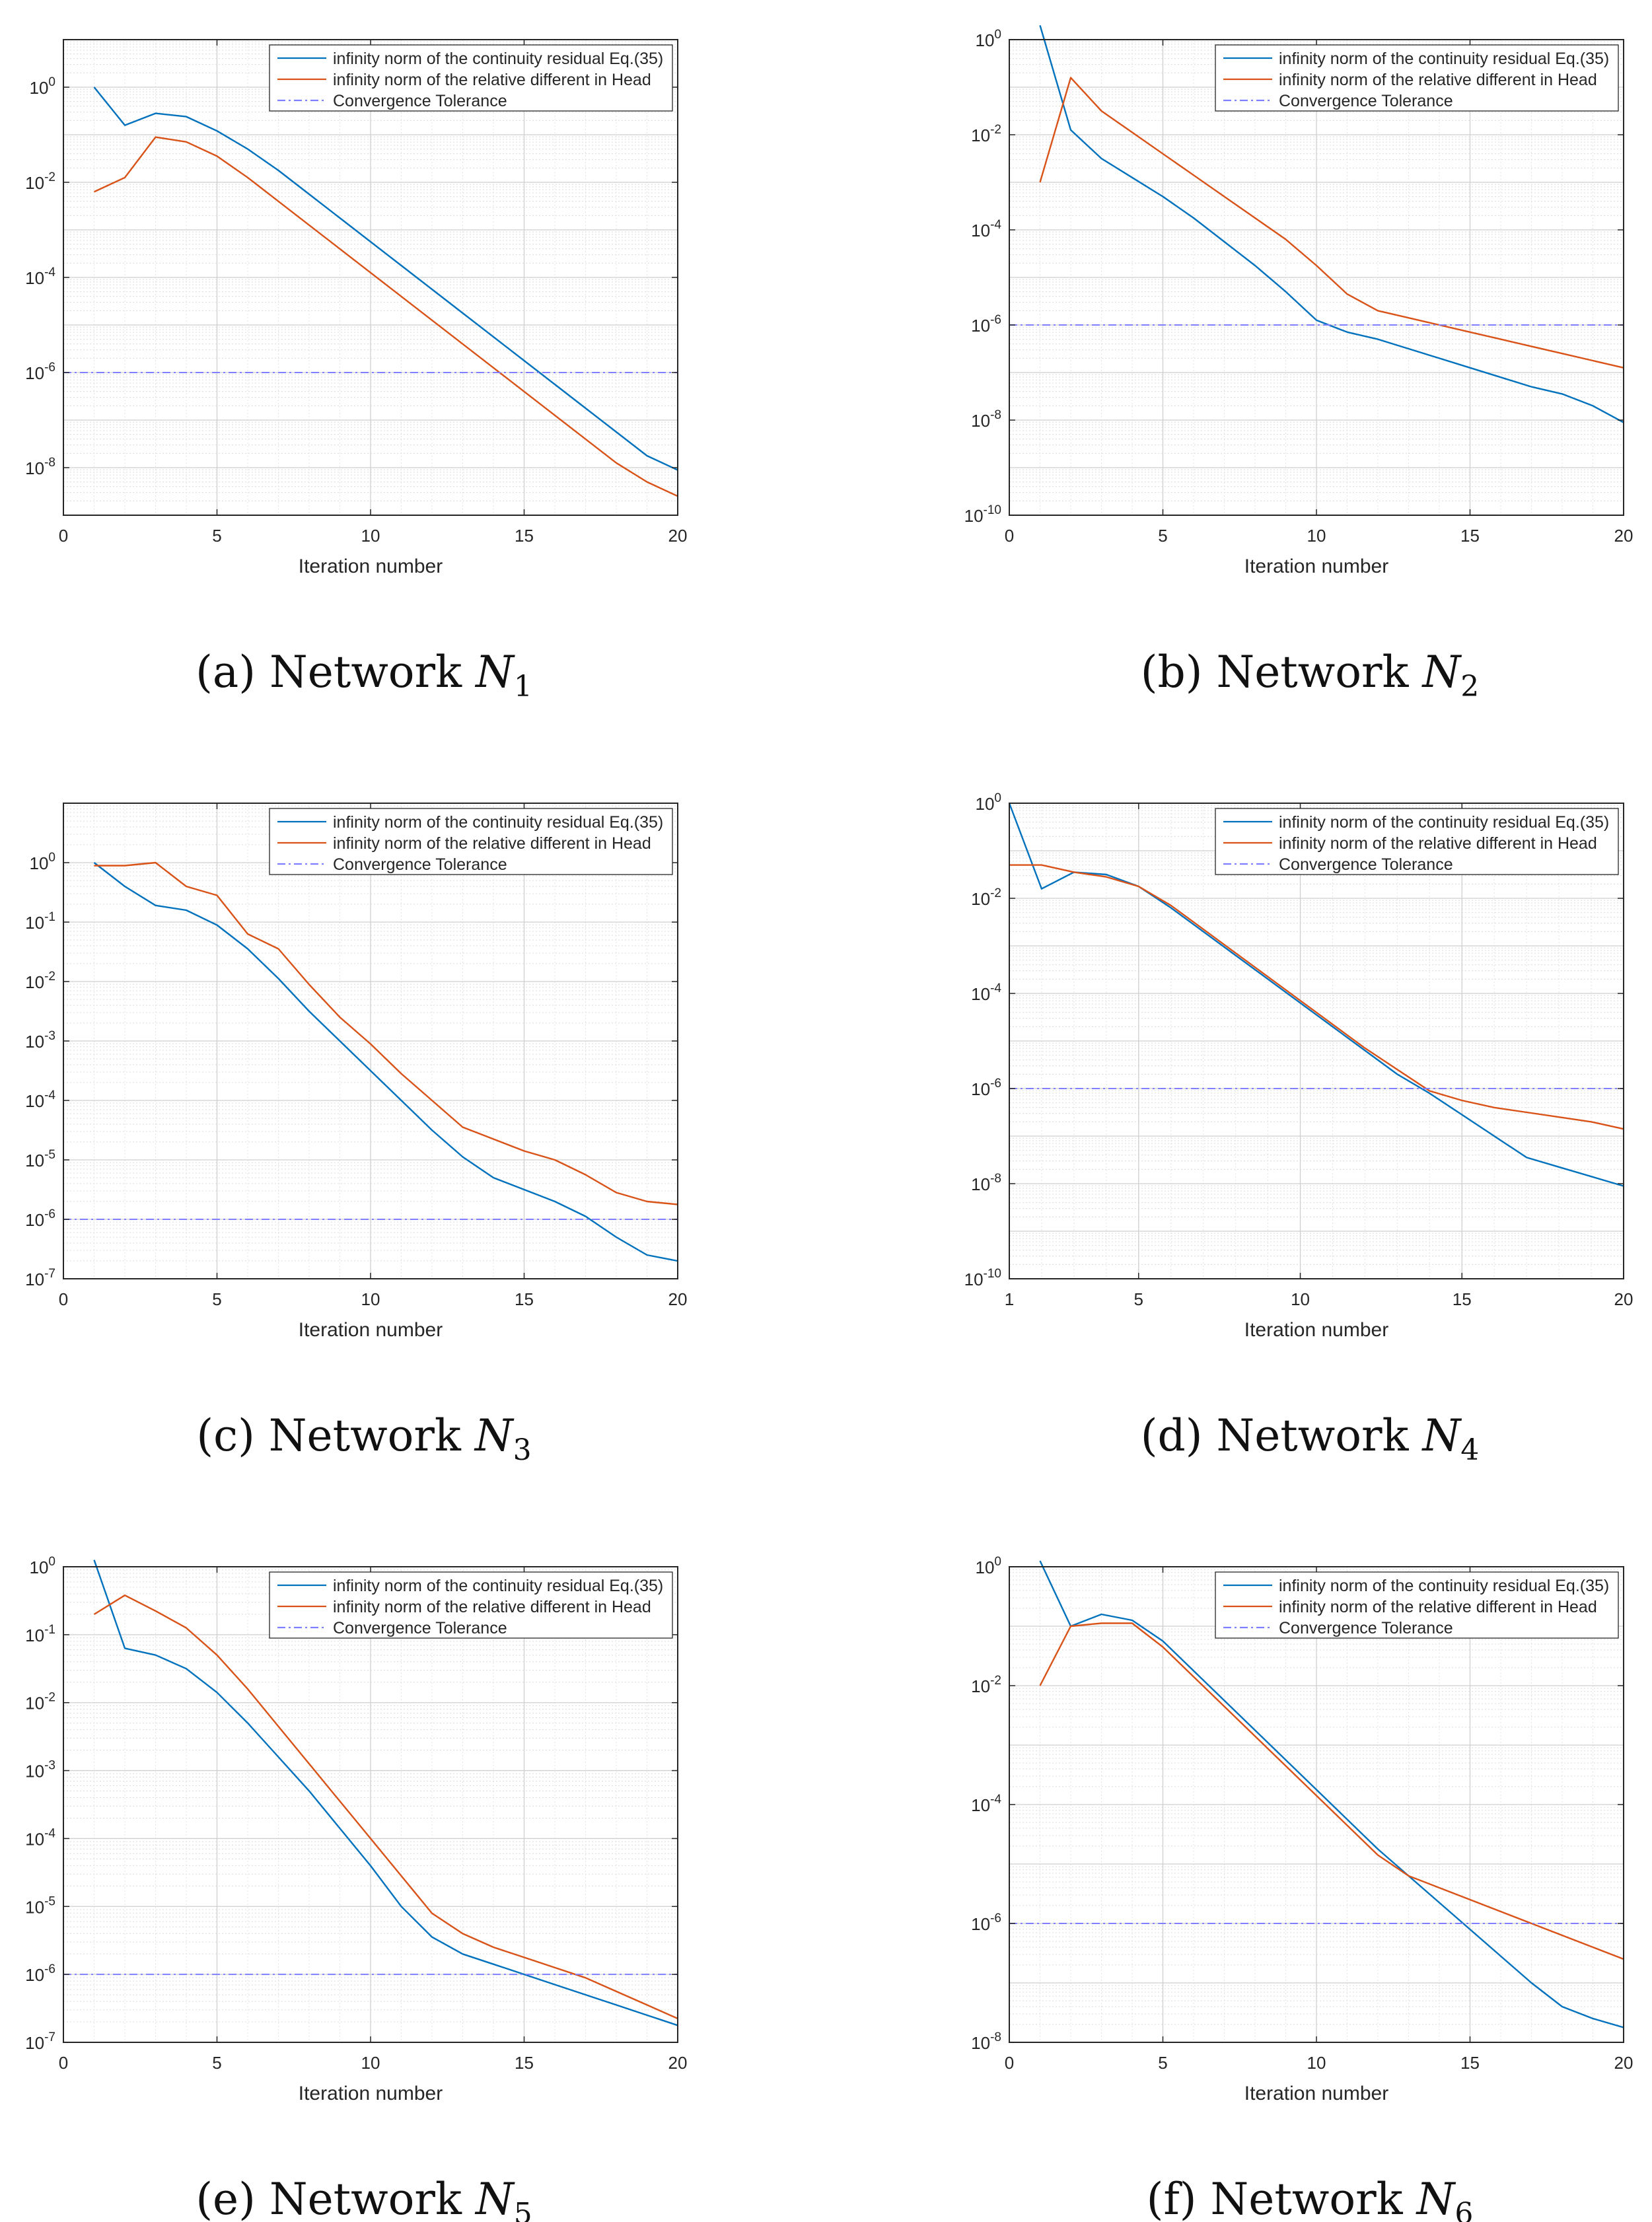 This screenshot has width=1652, height=2222. Describe the element at coordinates (364, 675) in the screenshot. I see `subfigure-caption: (a) Network N1` at that location.